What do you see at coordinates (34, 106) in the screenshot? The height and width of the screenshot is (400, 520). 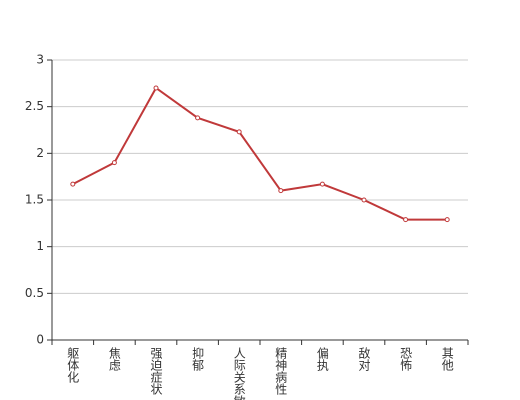 I see `y-tick-label: 2.5` at bounding box center [34, 106].